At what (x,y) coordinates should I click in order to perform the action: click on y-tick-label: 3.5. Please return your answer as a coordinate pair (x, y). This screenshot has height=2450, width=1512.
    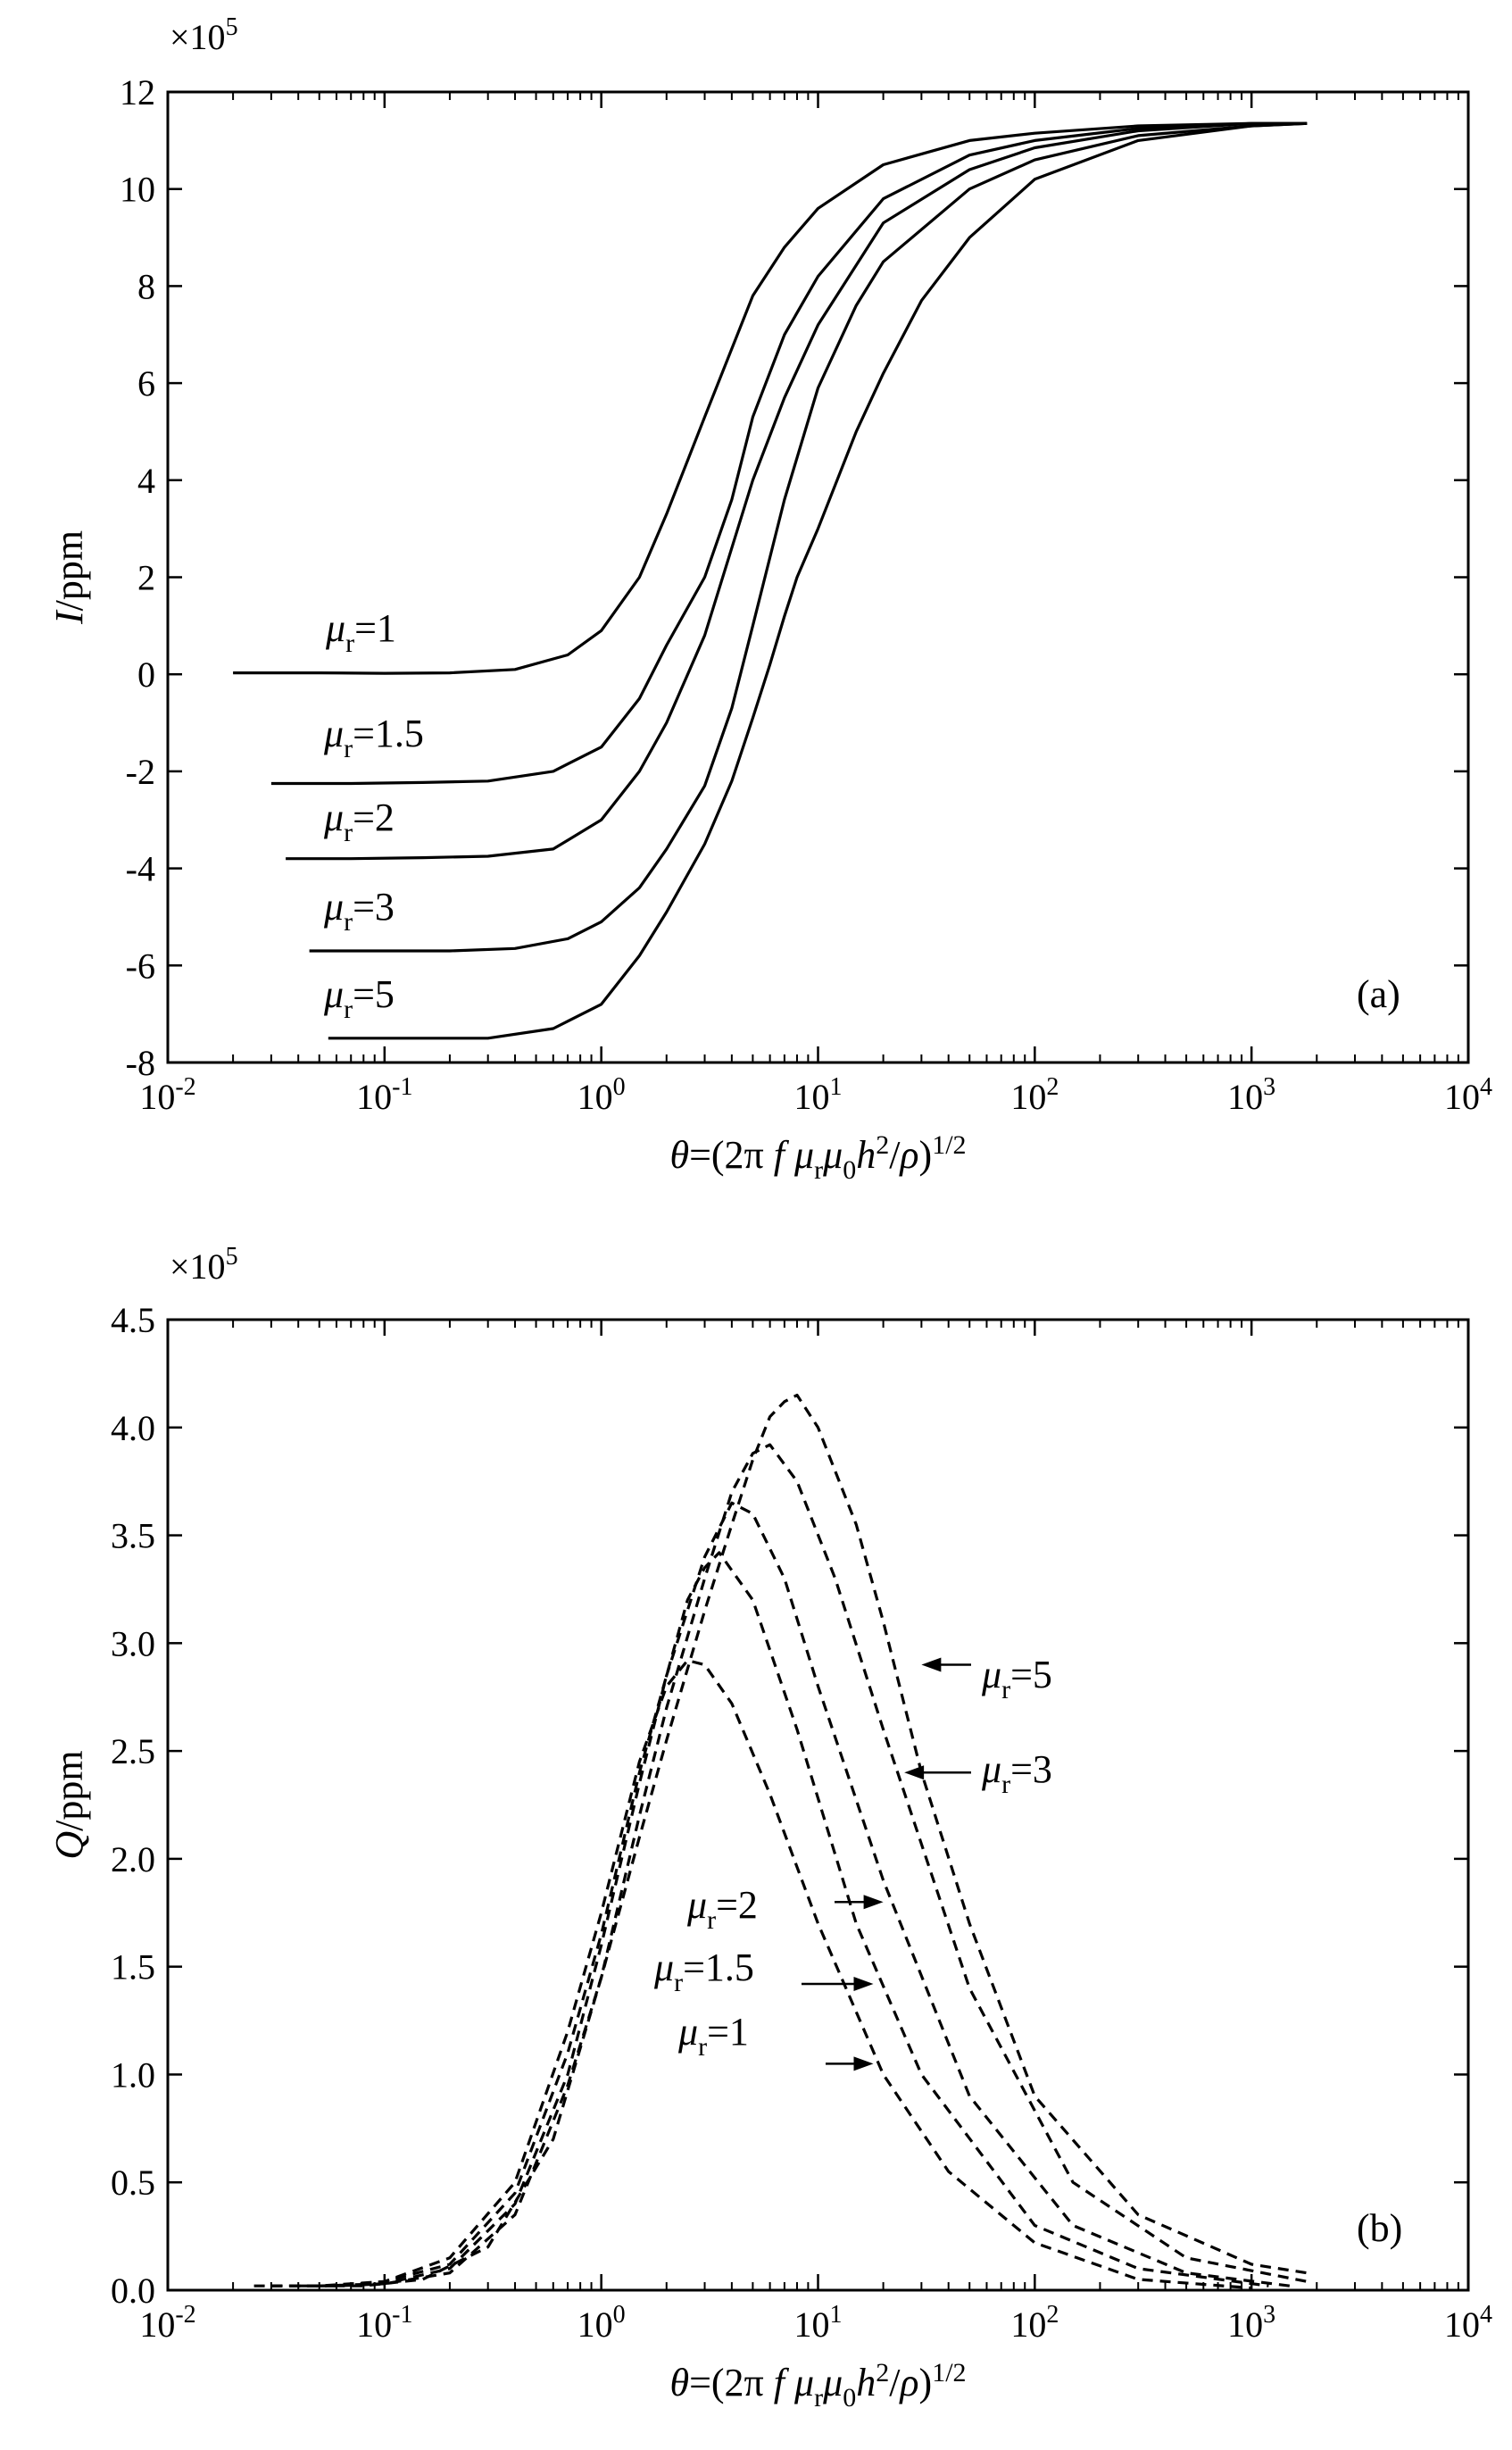
    Looking at the image, I should click on (133, 1536).